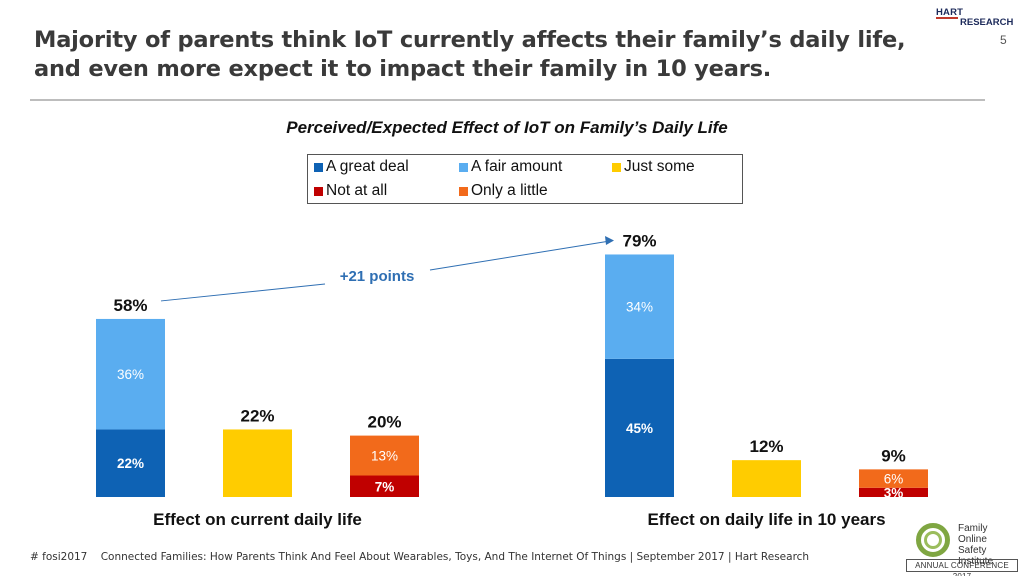 This screenshot has height=576, width=1024. I want to click on segment-label: 13%, so click(384, 456).